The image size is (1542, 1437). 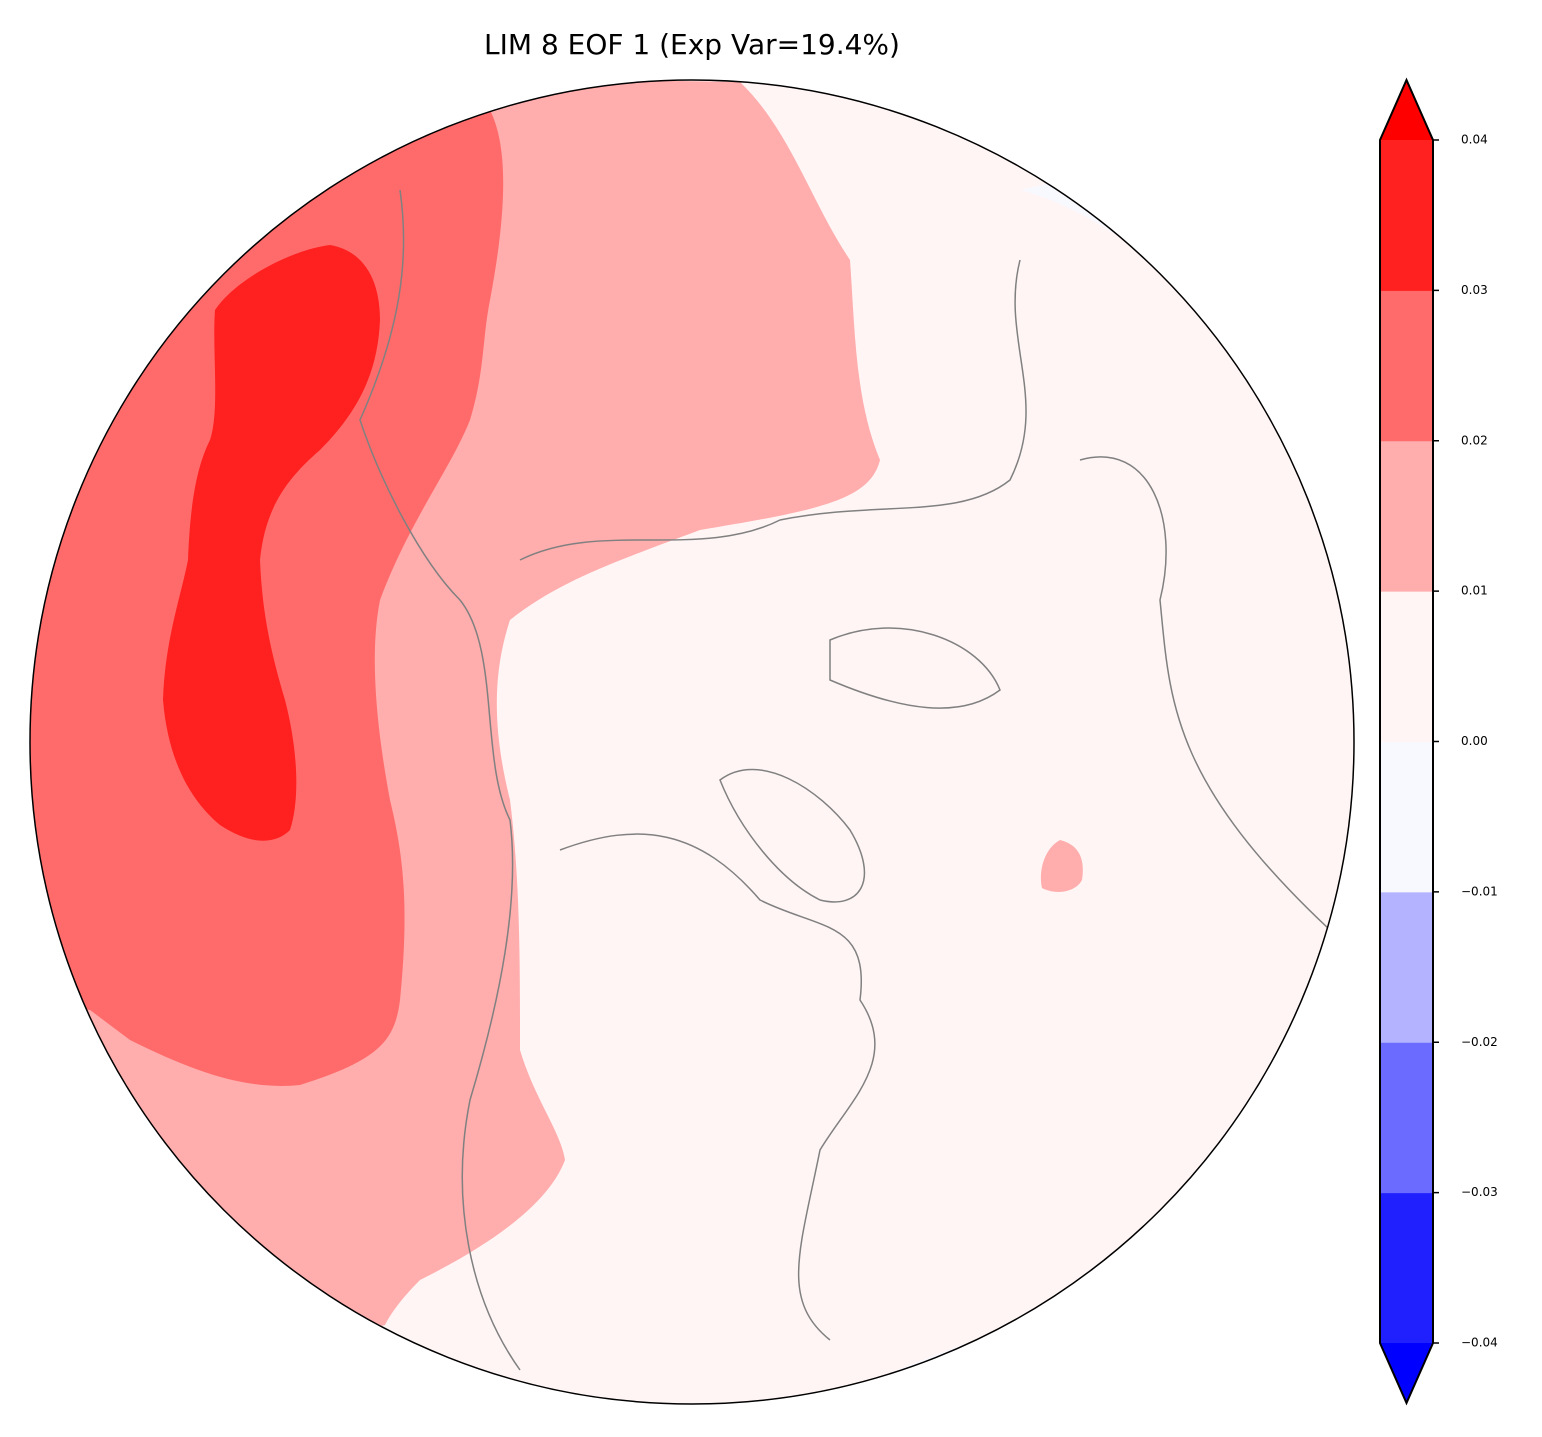 What do you see at coordinates (1474, 591) in the screenshot?
I see `colorbar-tick-label: 0.01` at bounding box center [1474, 591].